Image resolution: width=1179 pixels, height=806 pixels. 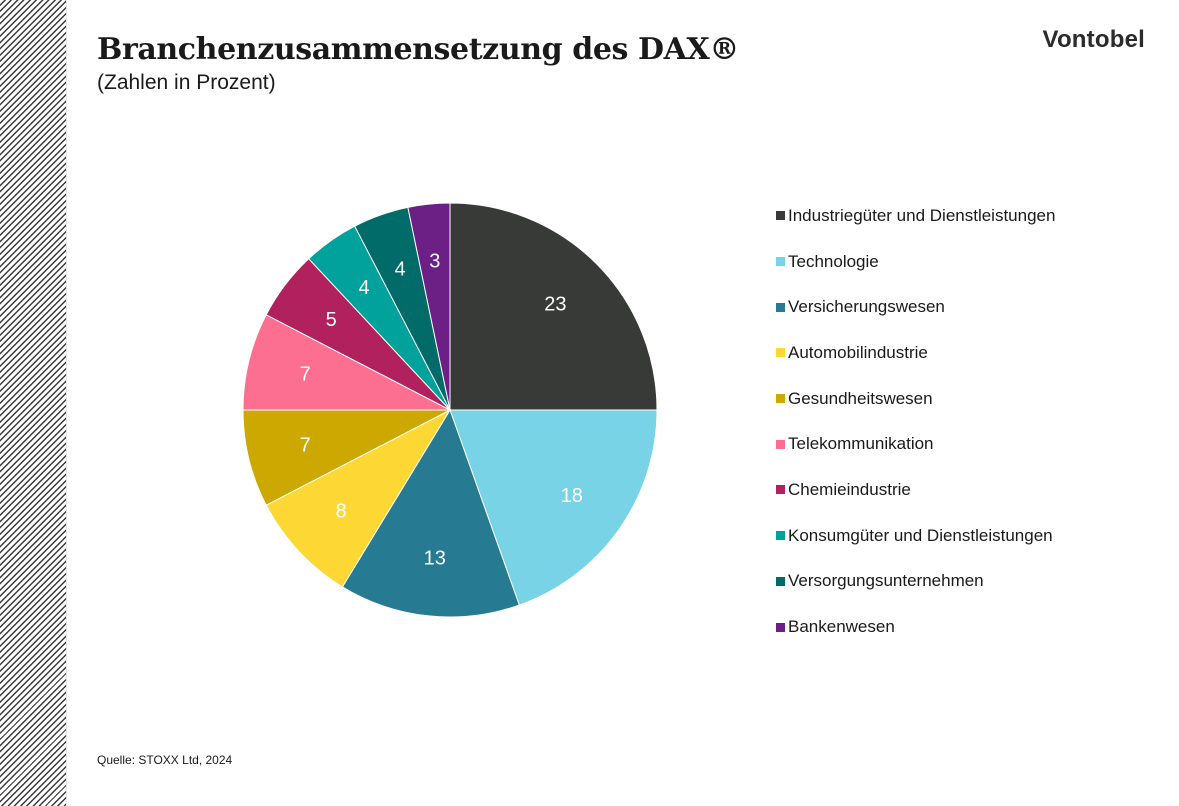 I want to click on legend-label: Technologie, so click(x=833, y=261).